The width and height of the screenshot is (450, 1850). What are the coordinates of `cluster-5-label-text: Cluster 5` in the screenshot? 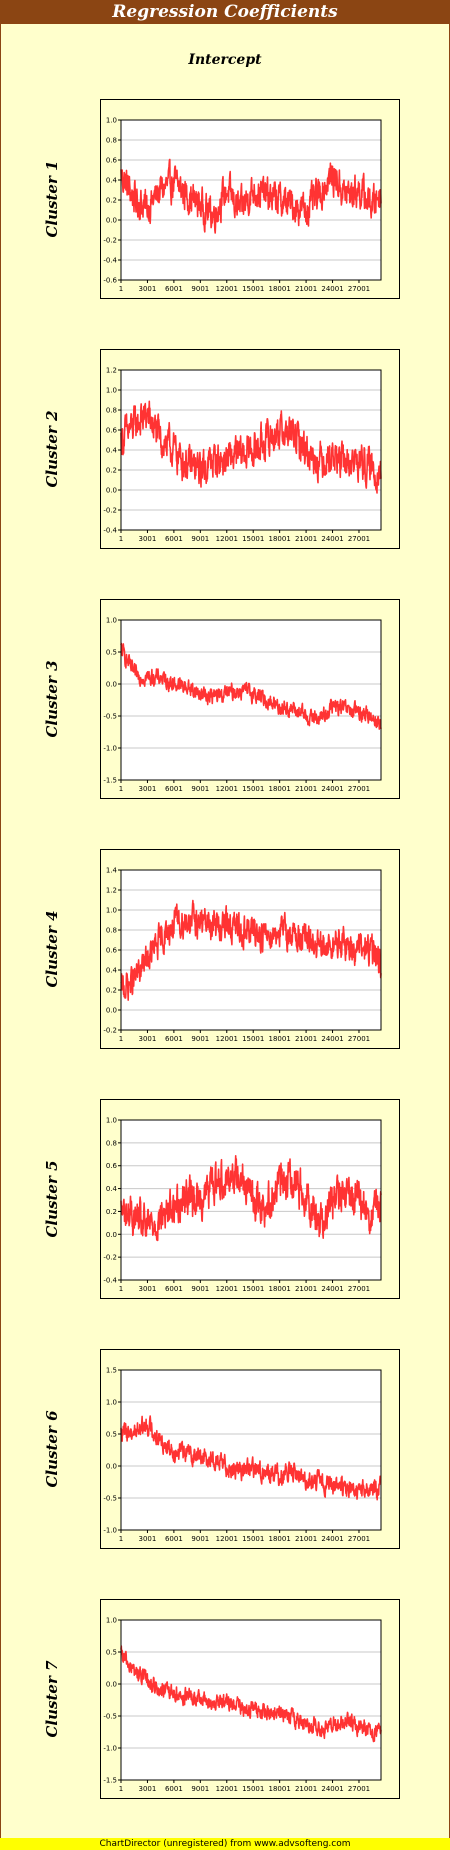 It's located at (52, 1199).